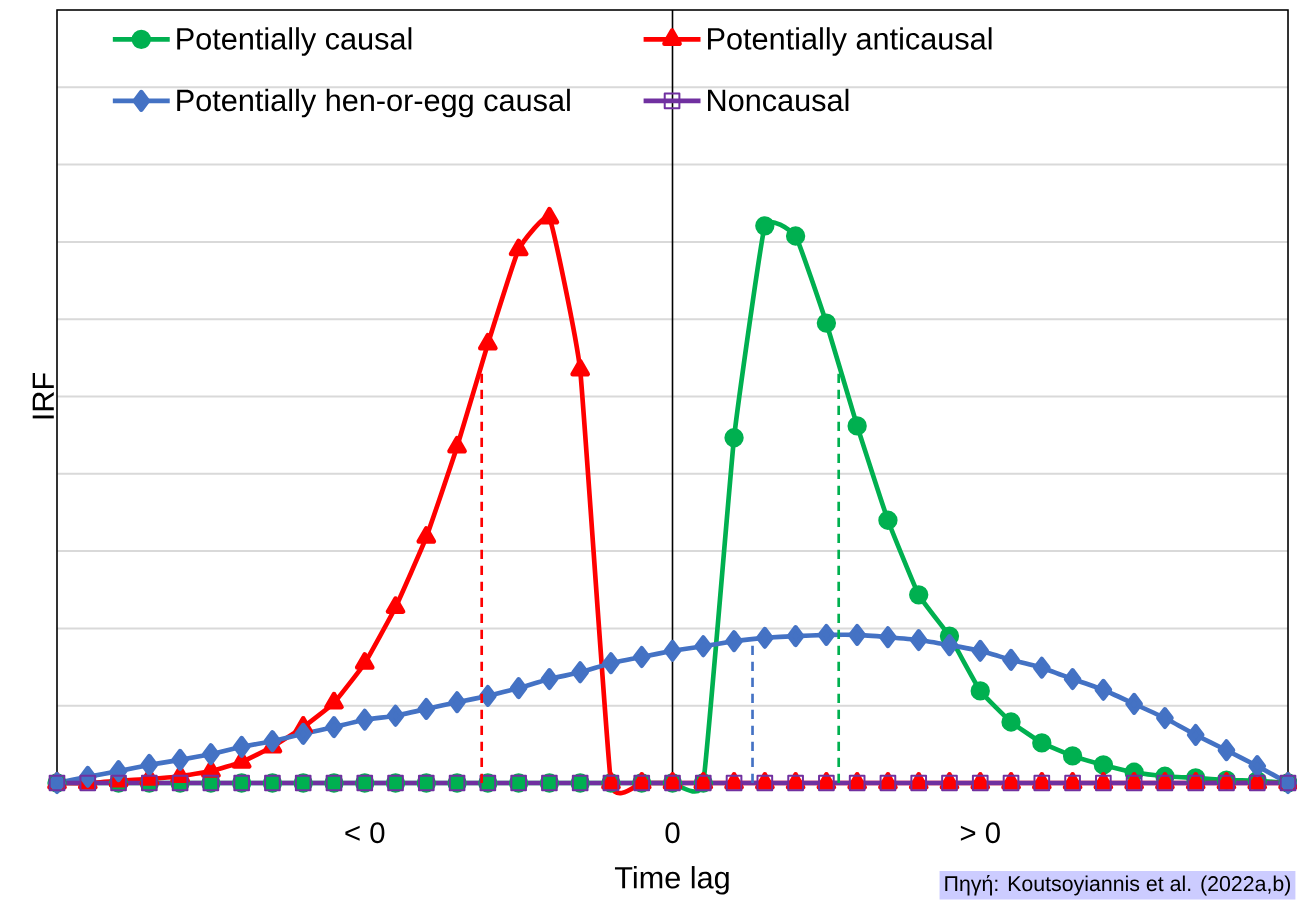 This screenshot has width=1297, height=901. Describe the element at coordinates (294, 41) in the screenshot. I see `legend-label: Potentially causal` at that location.